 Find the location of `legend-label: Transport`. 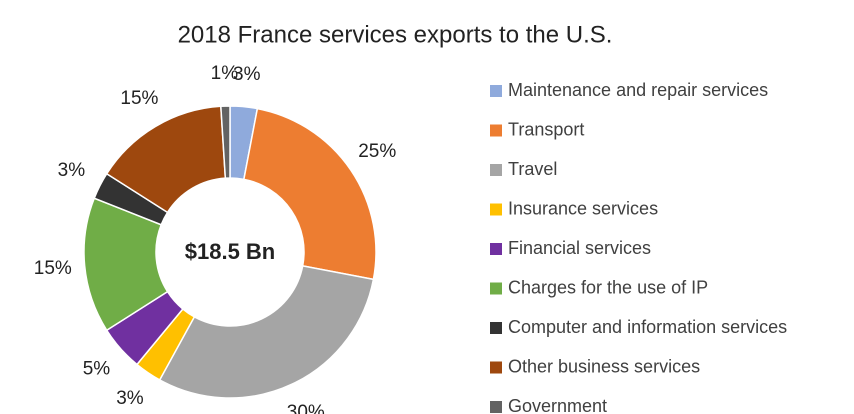

legend-label: Transport is located at coordinates (546, 129).